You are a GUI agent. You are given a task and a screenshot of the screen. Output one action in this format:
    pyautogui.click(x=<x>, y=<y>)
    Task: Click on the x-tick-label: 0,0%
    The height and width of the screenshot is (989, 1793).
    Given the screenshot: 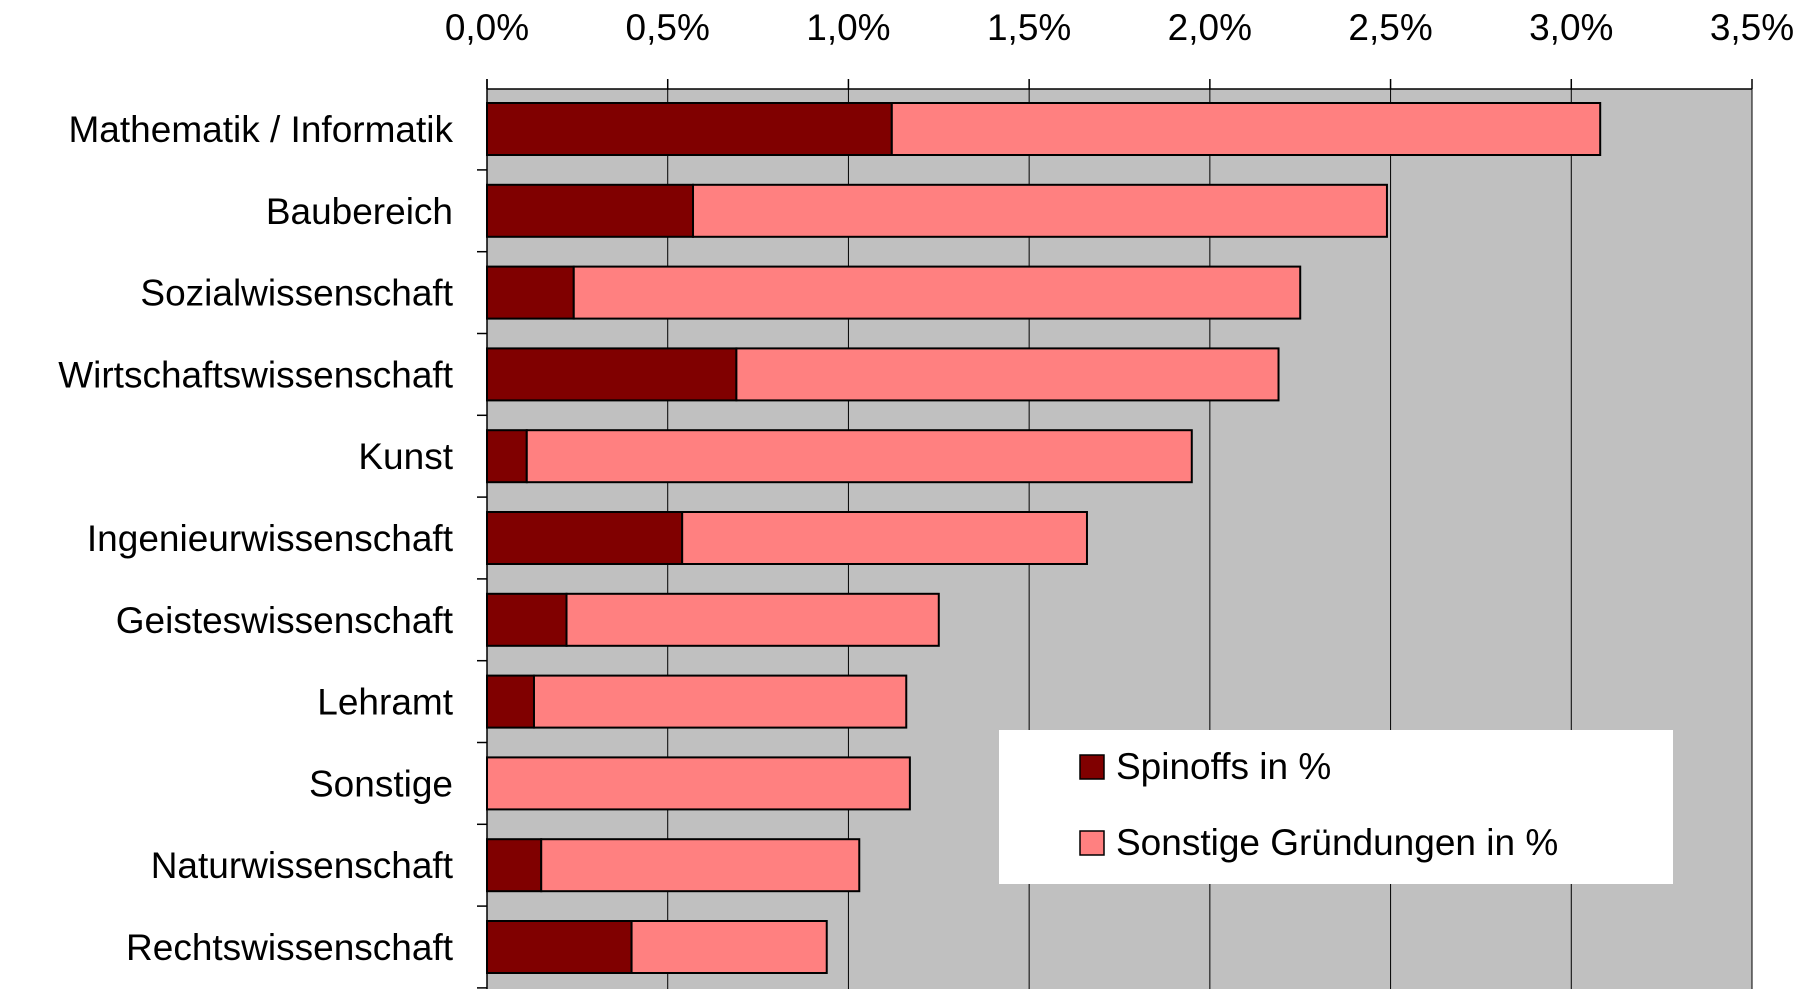 What is the action you would take?
    pyautogui.click(x=487, y=27)
    